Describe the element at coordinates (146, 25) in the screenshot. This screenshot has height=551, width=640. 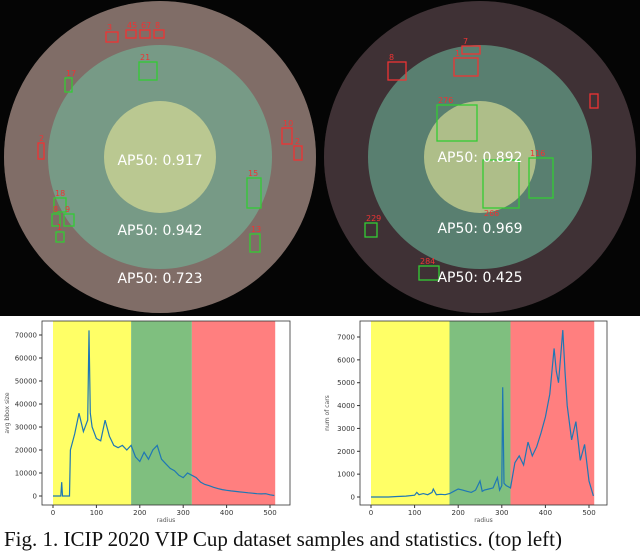
I see `detection-id-label: 67` at that location.